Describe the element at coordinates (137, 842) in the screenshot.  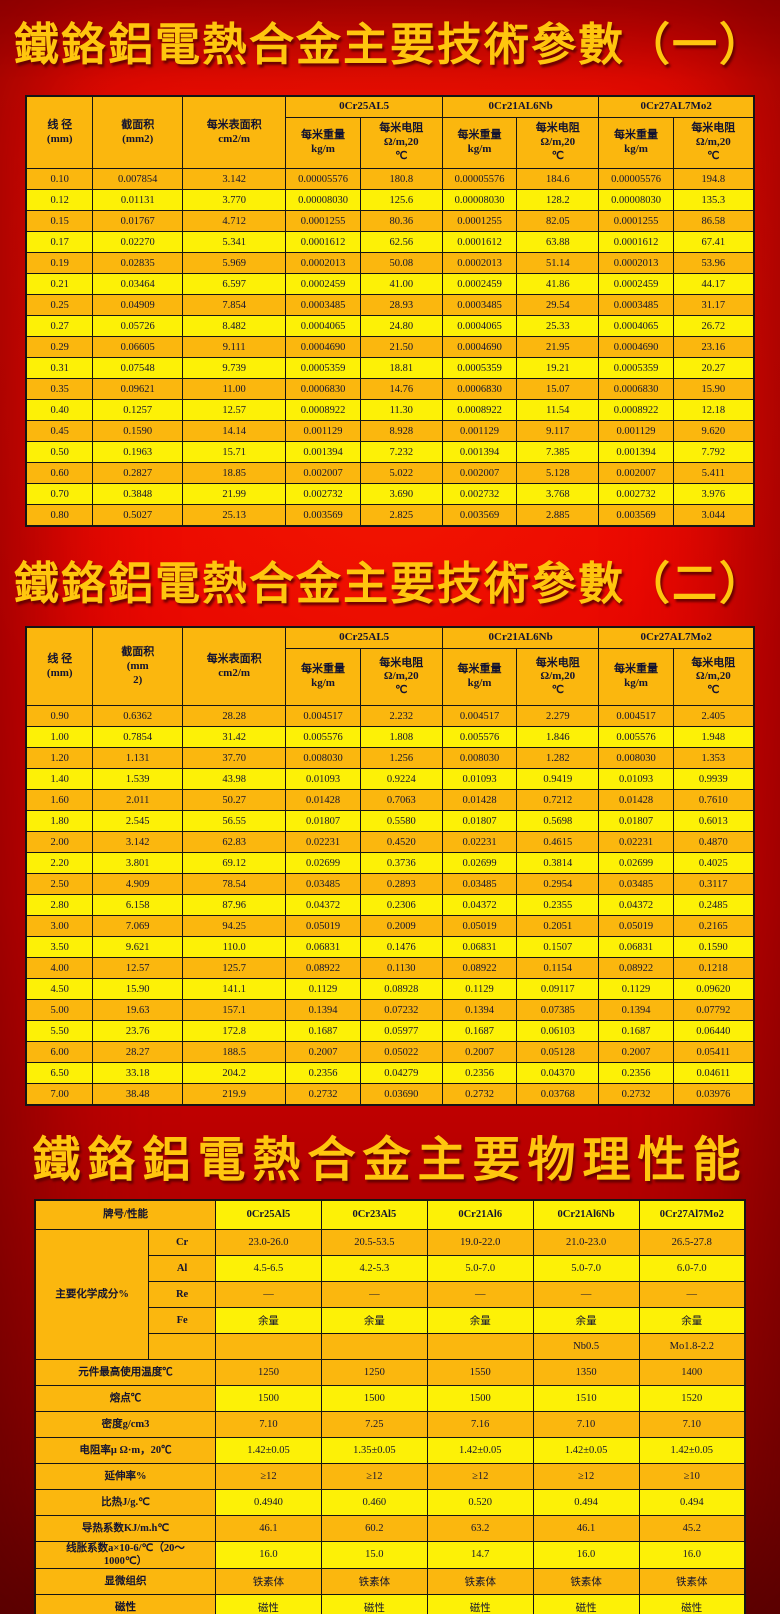
I see `table-cell: 3.142` at that location.